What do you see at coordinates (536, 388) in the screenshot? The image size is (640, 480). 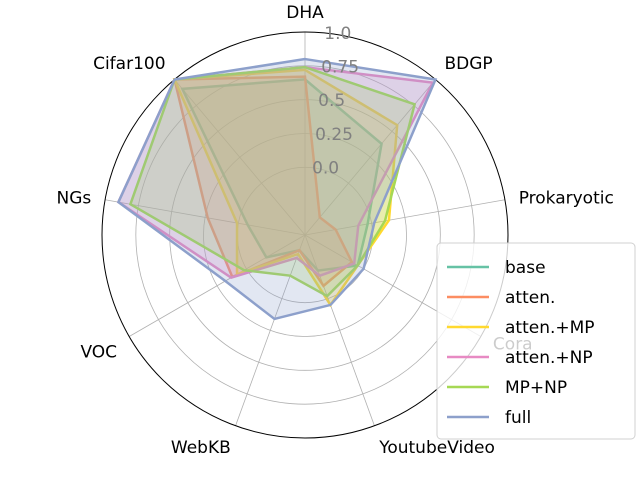 I see `legend-label-4: MP+NP` at bounding box center [536, 388].